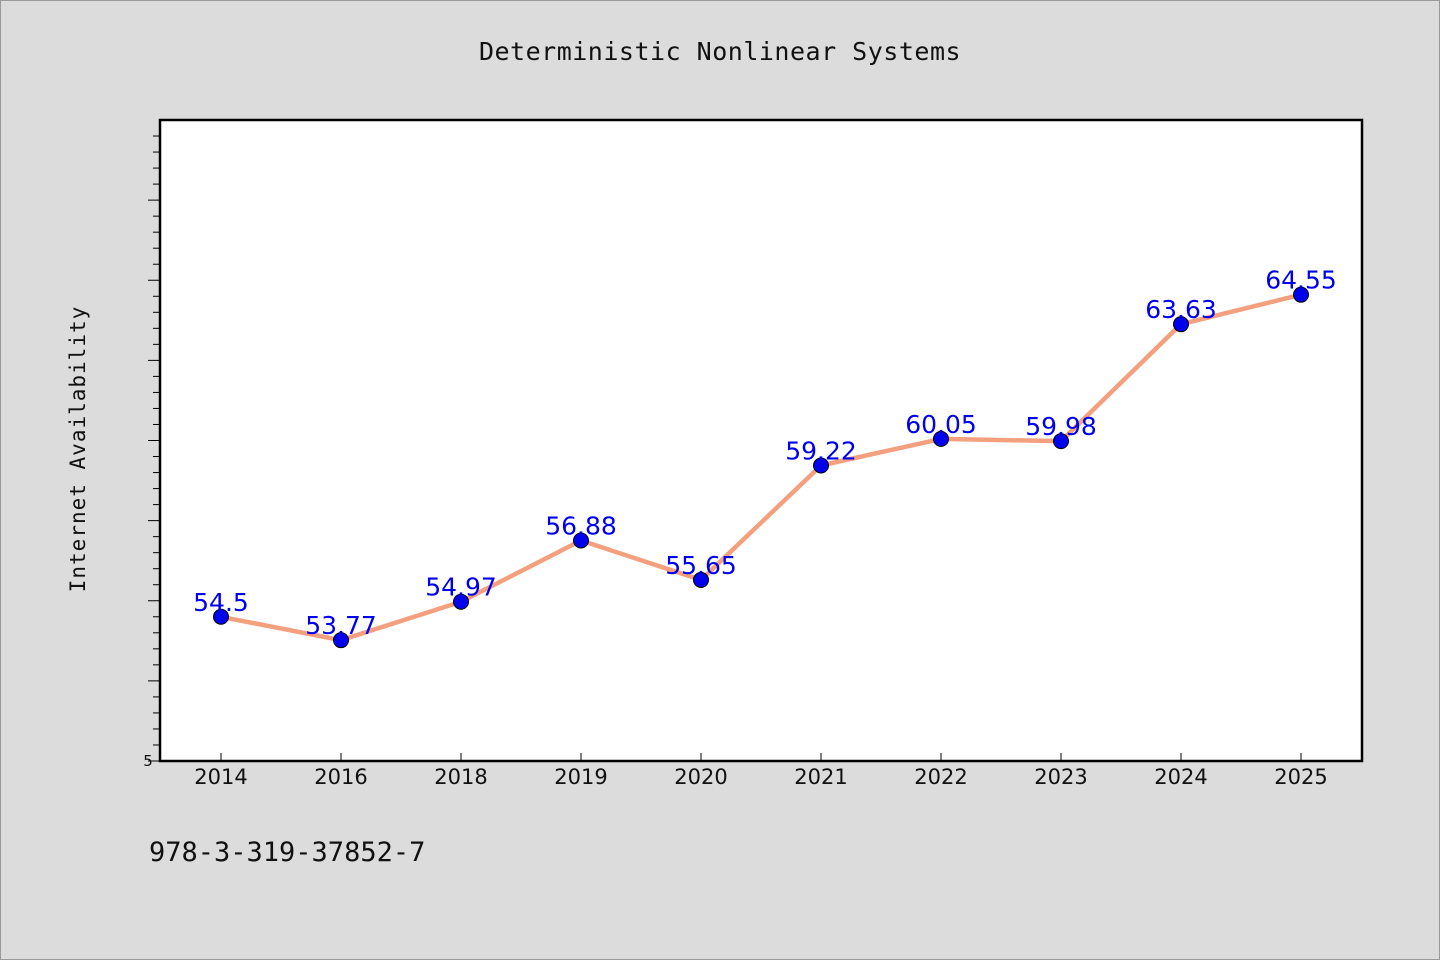  I want to click on y-axis-ticks: 5, so click(151, 452).